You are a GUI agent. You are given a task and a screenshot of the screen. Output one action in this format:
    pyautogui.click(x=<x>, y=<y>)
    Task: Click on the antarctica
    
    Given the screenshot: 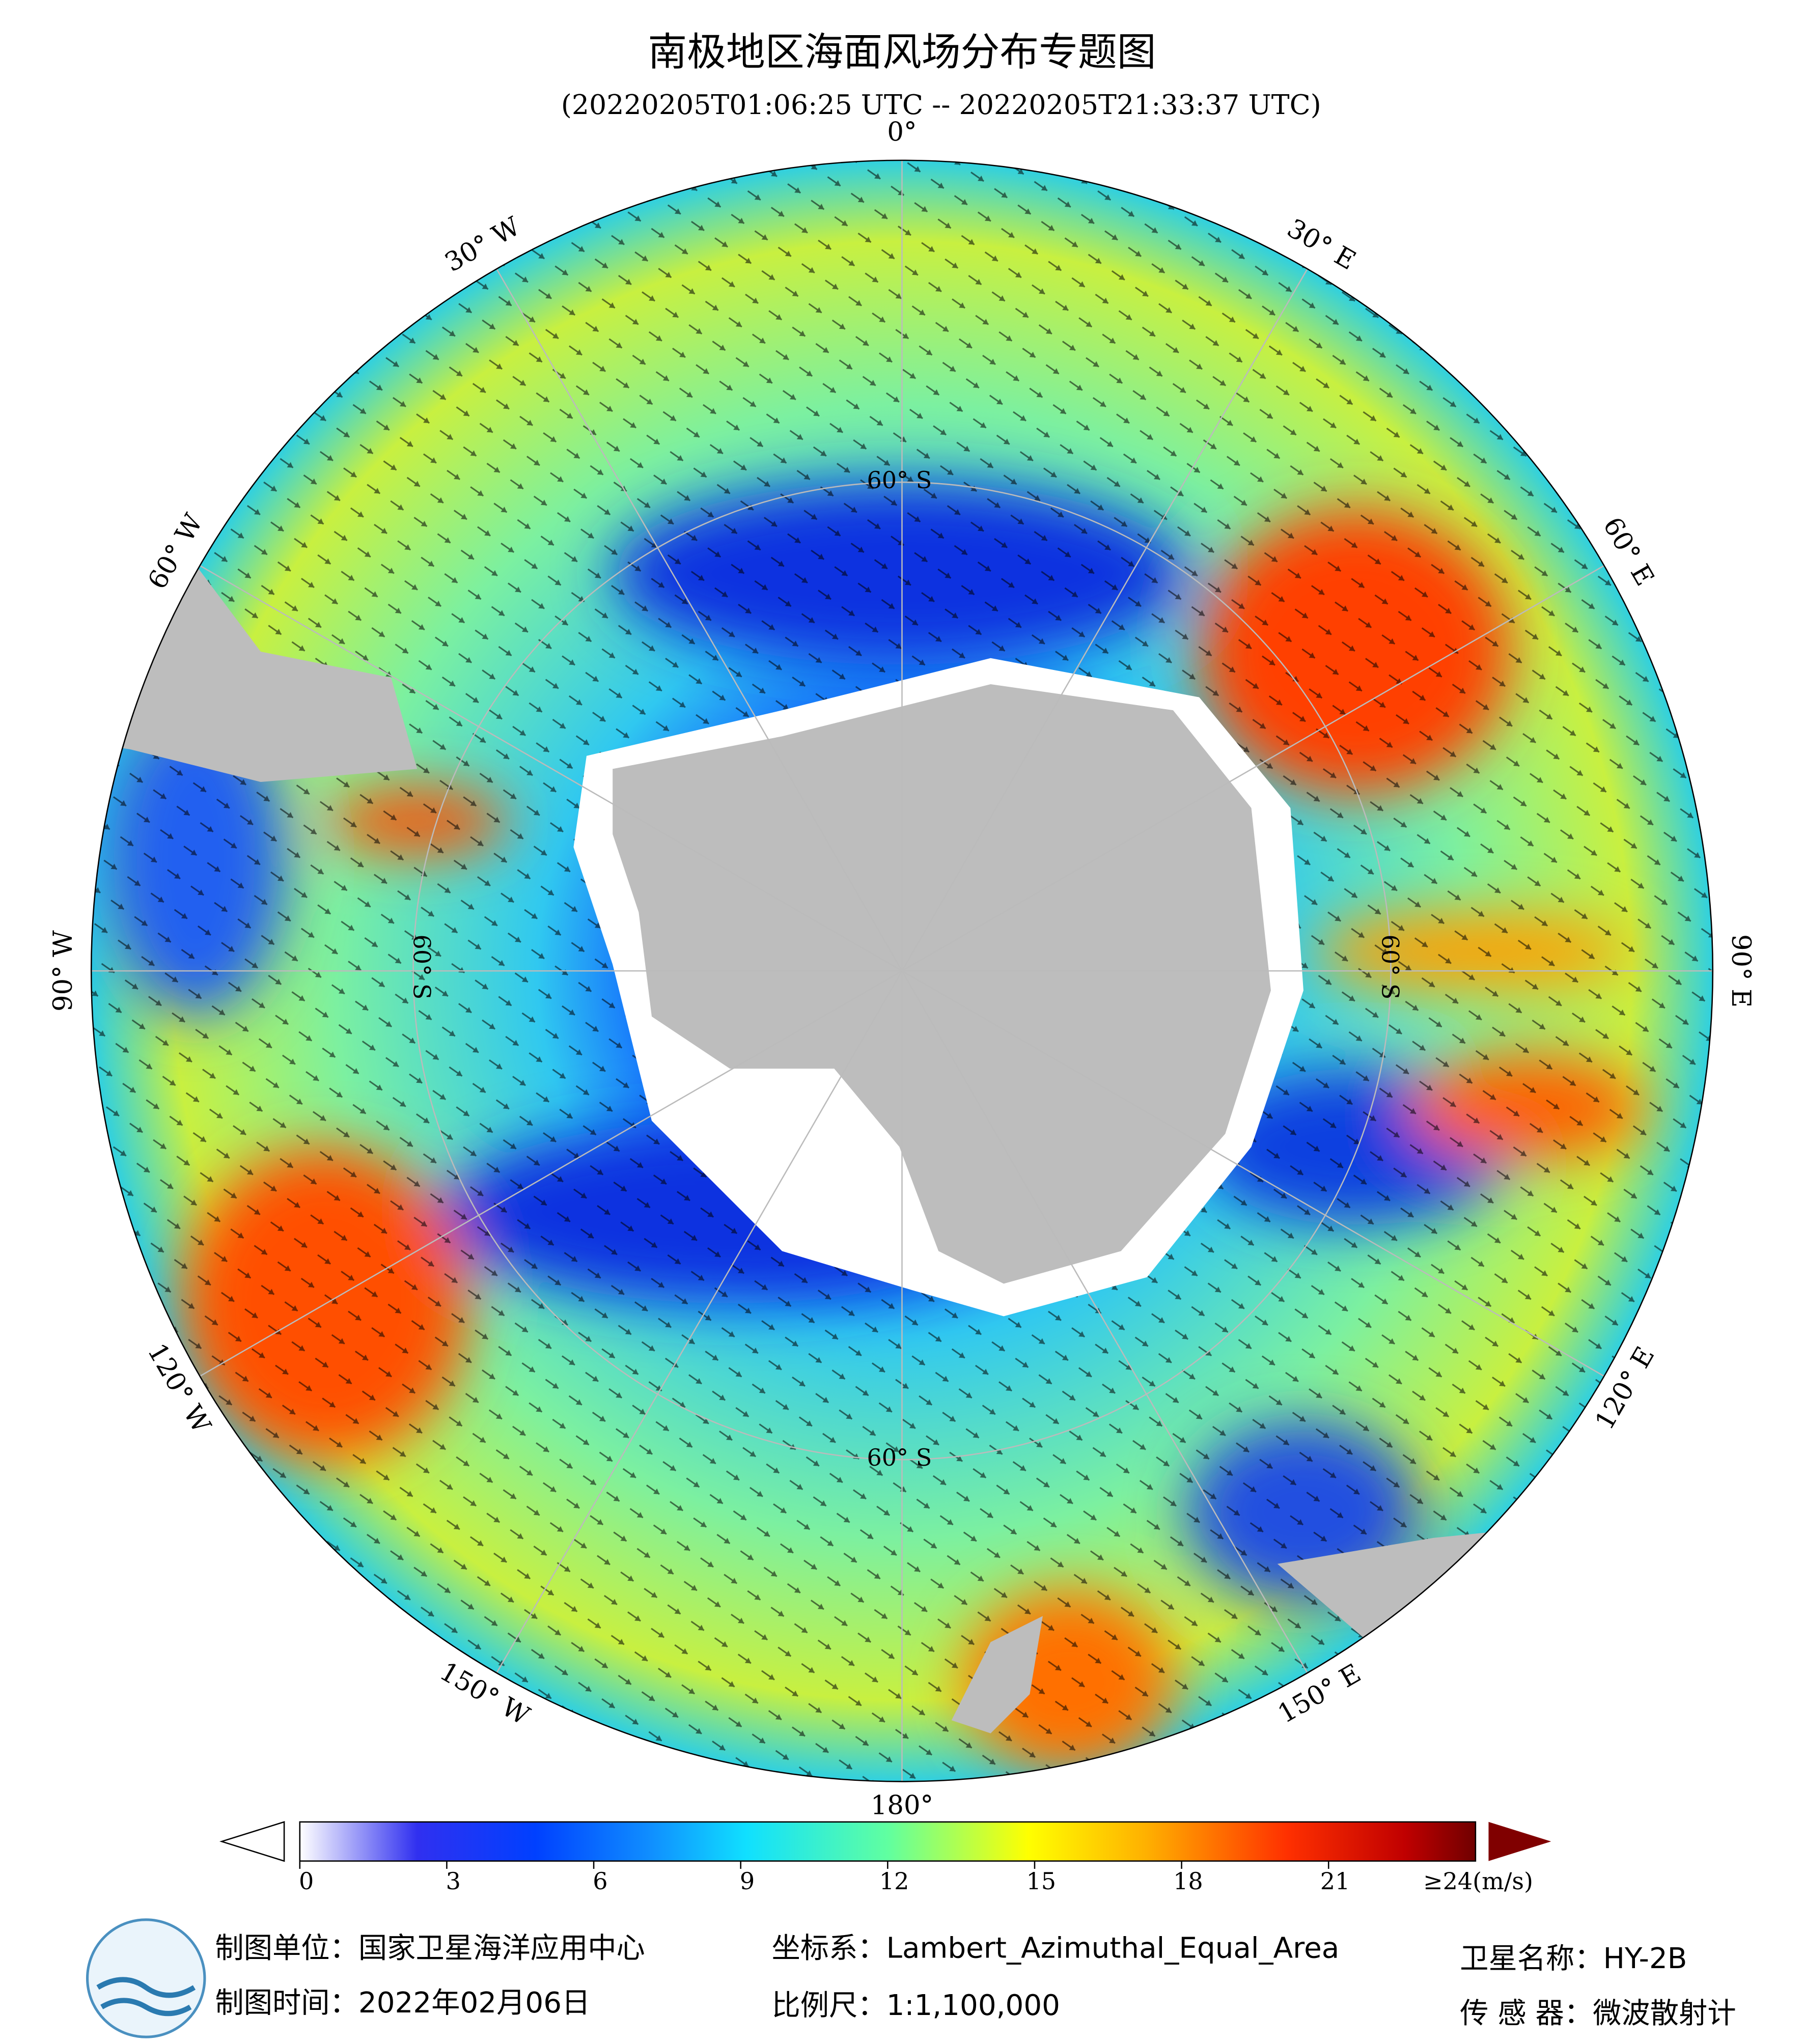 What is the action you would take?
    pyautogui.click(x=942, y=984)
    